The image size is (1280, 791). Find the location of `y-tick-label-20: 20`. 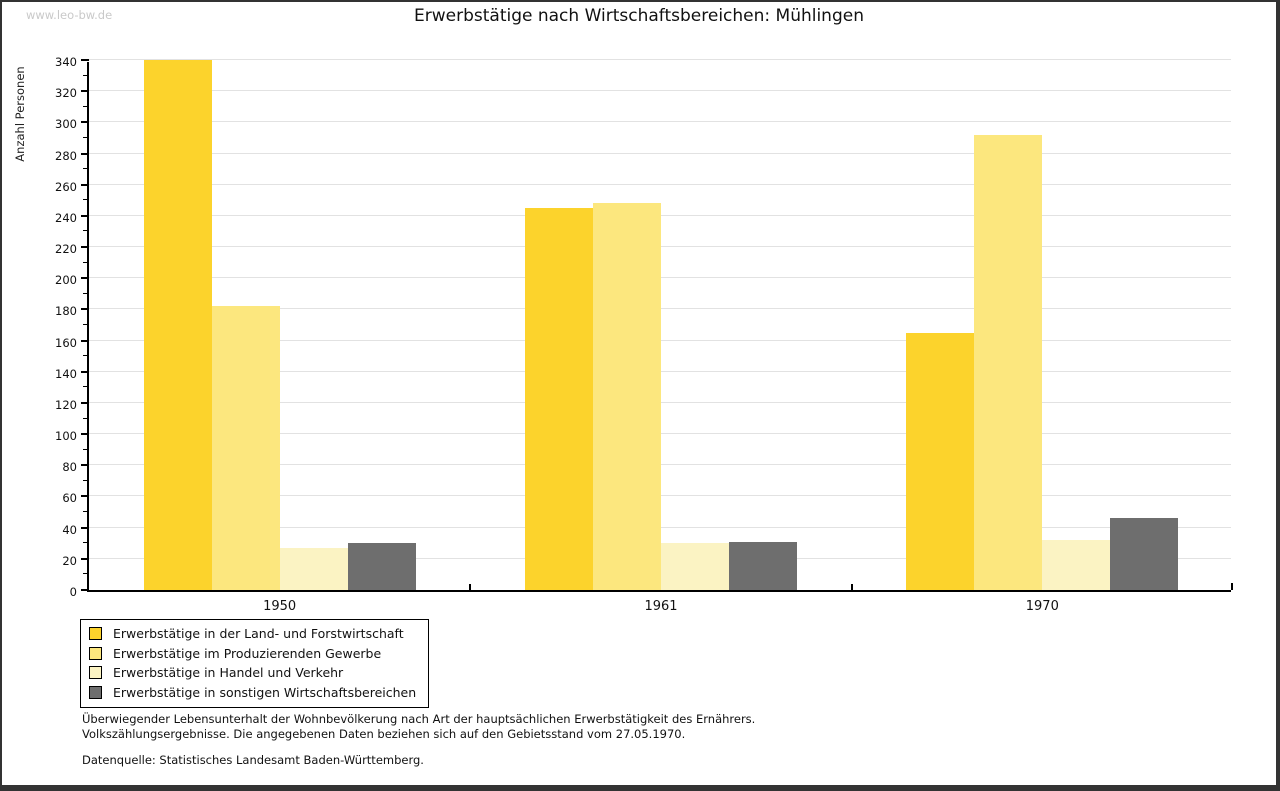

y-tick-label-20: 20 is located at coordinates (69, 560).